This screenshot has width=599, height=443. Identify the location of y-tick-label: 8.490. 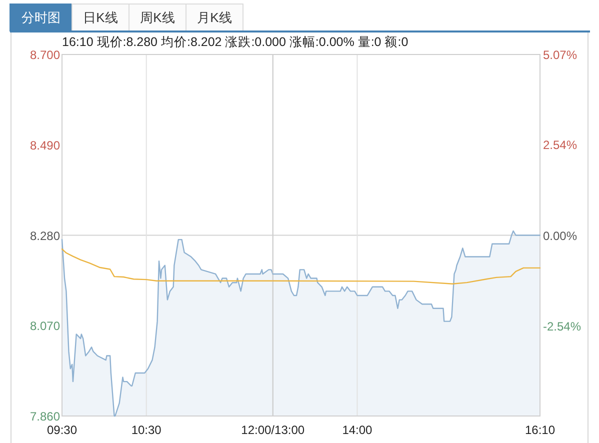
(45, 145).